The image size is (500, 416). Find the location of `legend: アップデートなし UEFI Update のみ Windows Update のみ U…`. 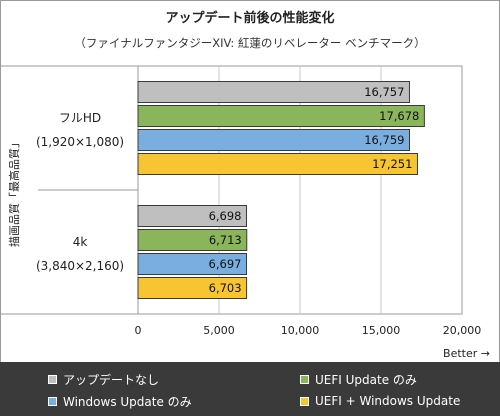

legend: アップデートなし UEFI Update のみ Windows Update のみ U… is located at coordinates (250, 389).